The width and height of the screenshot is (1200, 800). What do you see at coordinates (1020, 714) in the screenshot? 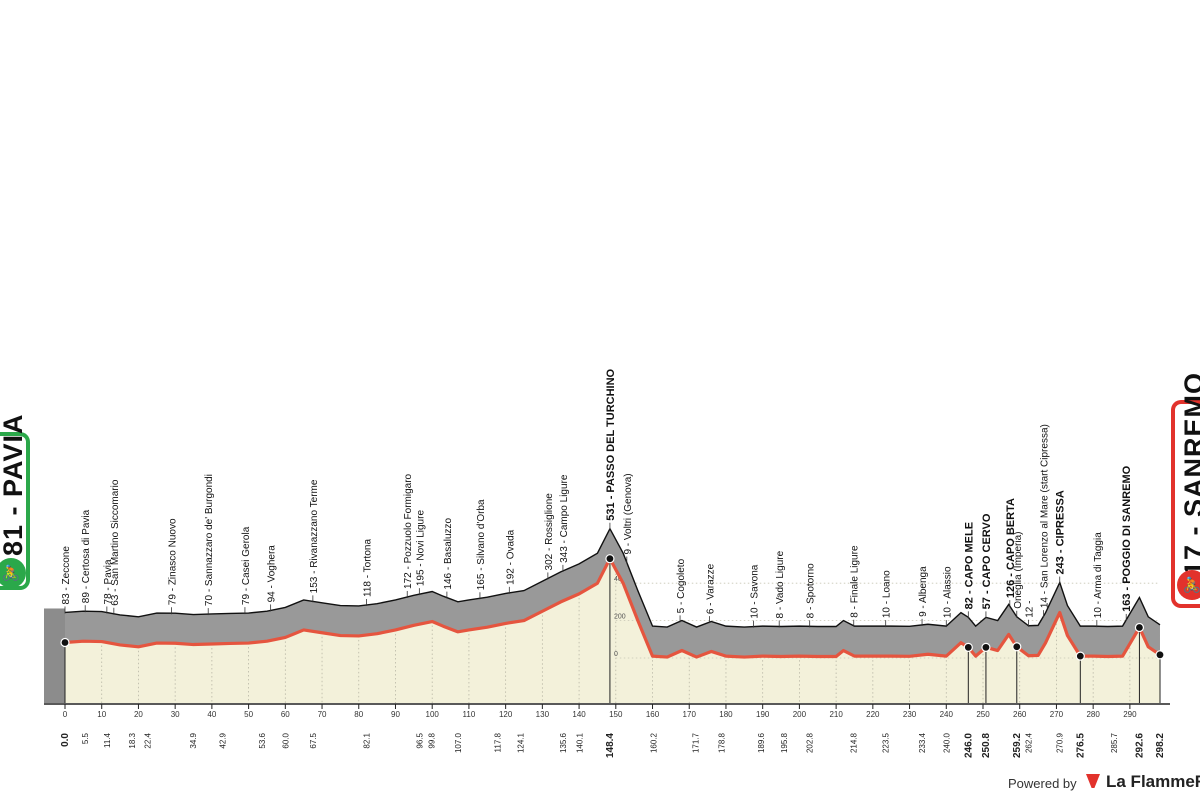
I see `x-tick-label: 260` at bounding box center [1020, 714].